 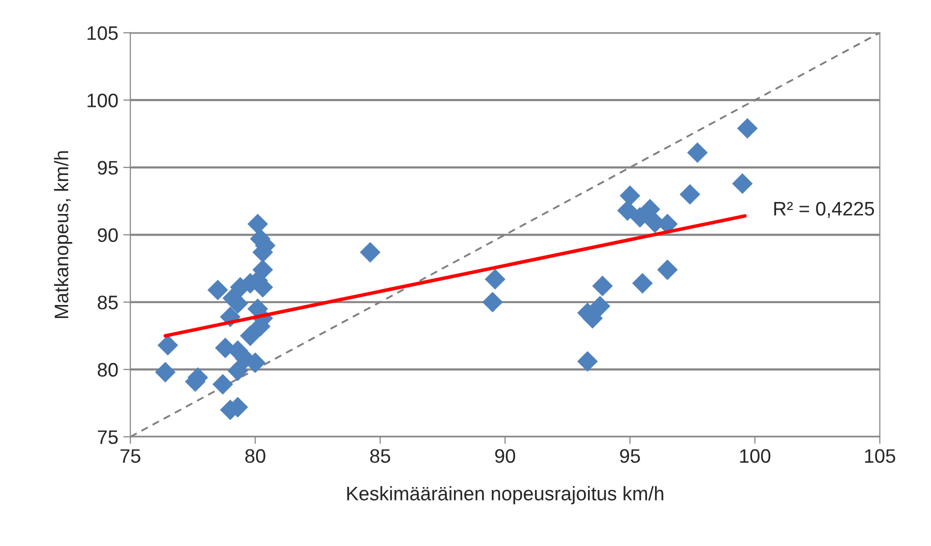 What do you see at coordinates (505, 456) in the screenshot?
I see `x-tick-label: 90` at bounding box center [505, 456].